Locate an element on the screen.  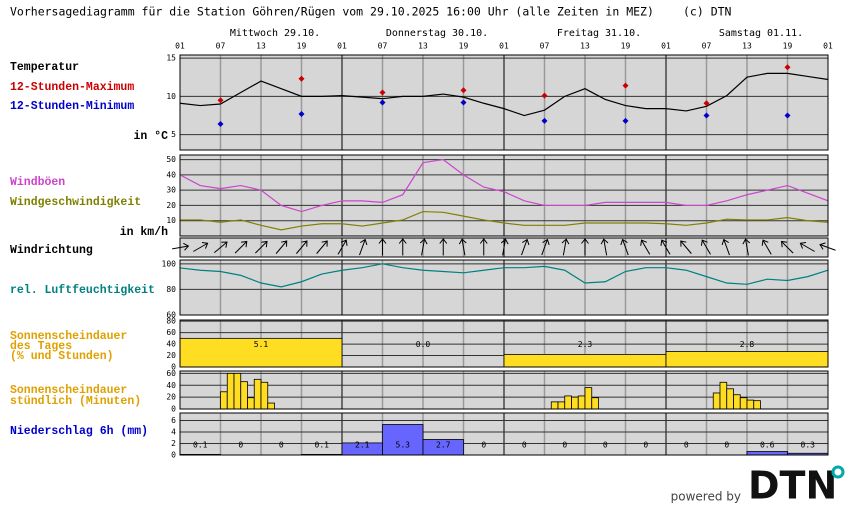
y-tick-label: 50 is located at coordinates (171, 159).